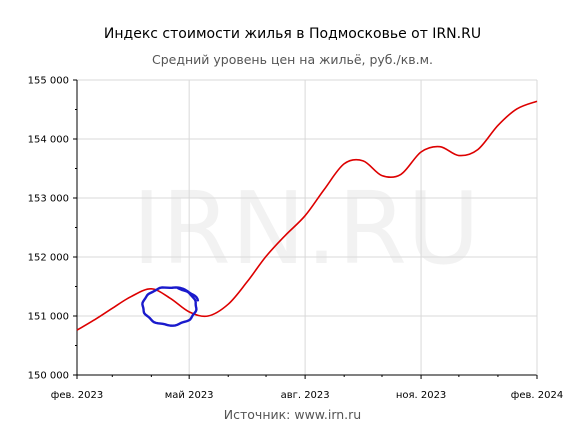  Describe the element at coordinates (77, 395) in the screenshot. I see `x-tick-label: фев. 2023` at that location.